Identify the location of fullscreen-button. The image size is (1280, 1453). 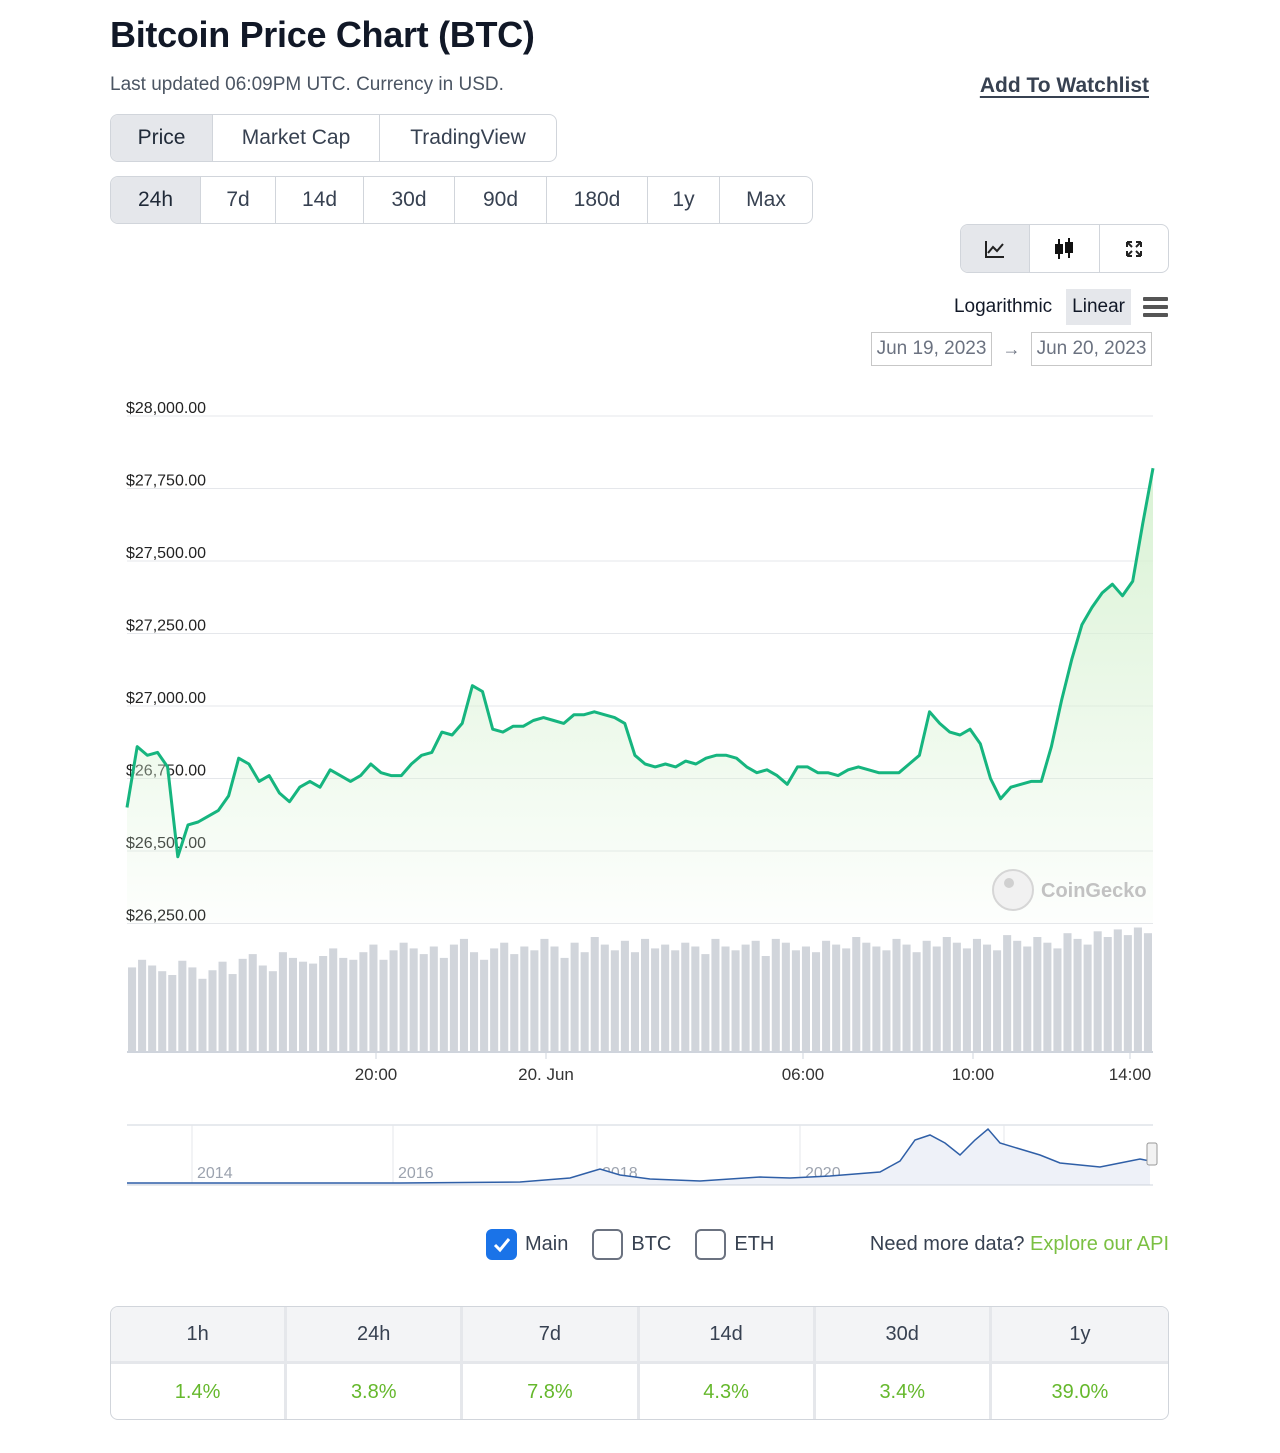
(1134, 248).